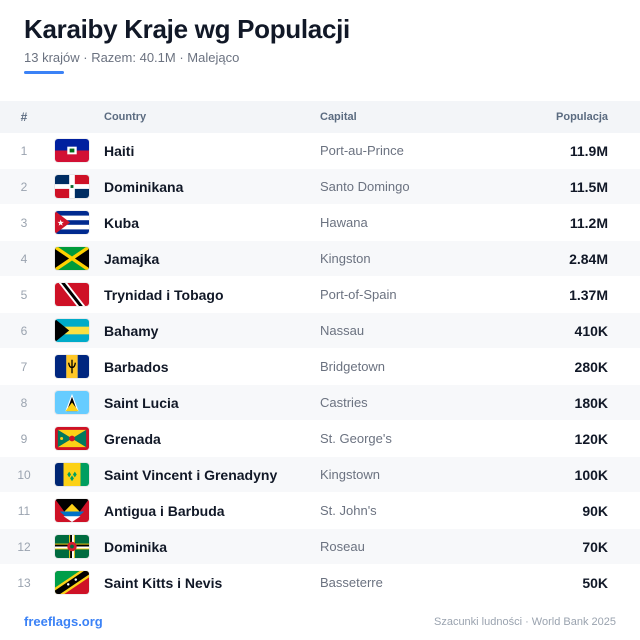 Image resolution: width=640 pixels, height=640 pixels. Describe the element at coordinates (191, 474) in the screenshot. I see `country-name: Saint Vincent i Grenadyny` at that location.